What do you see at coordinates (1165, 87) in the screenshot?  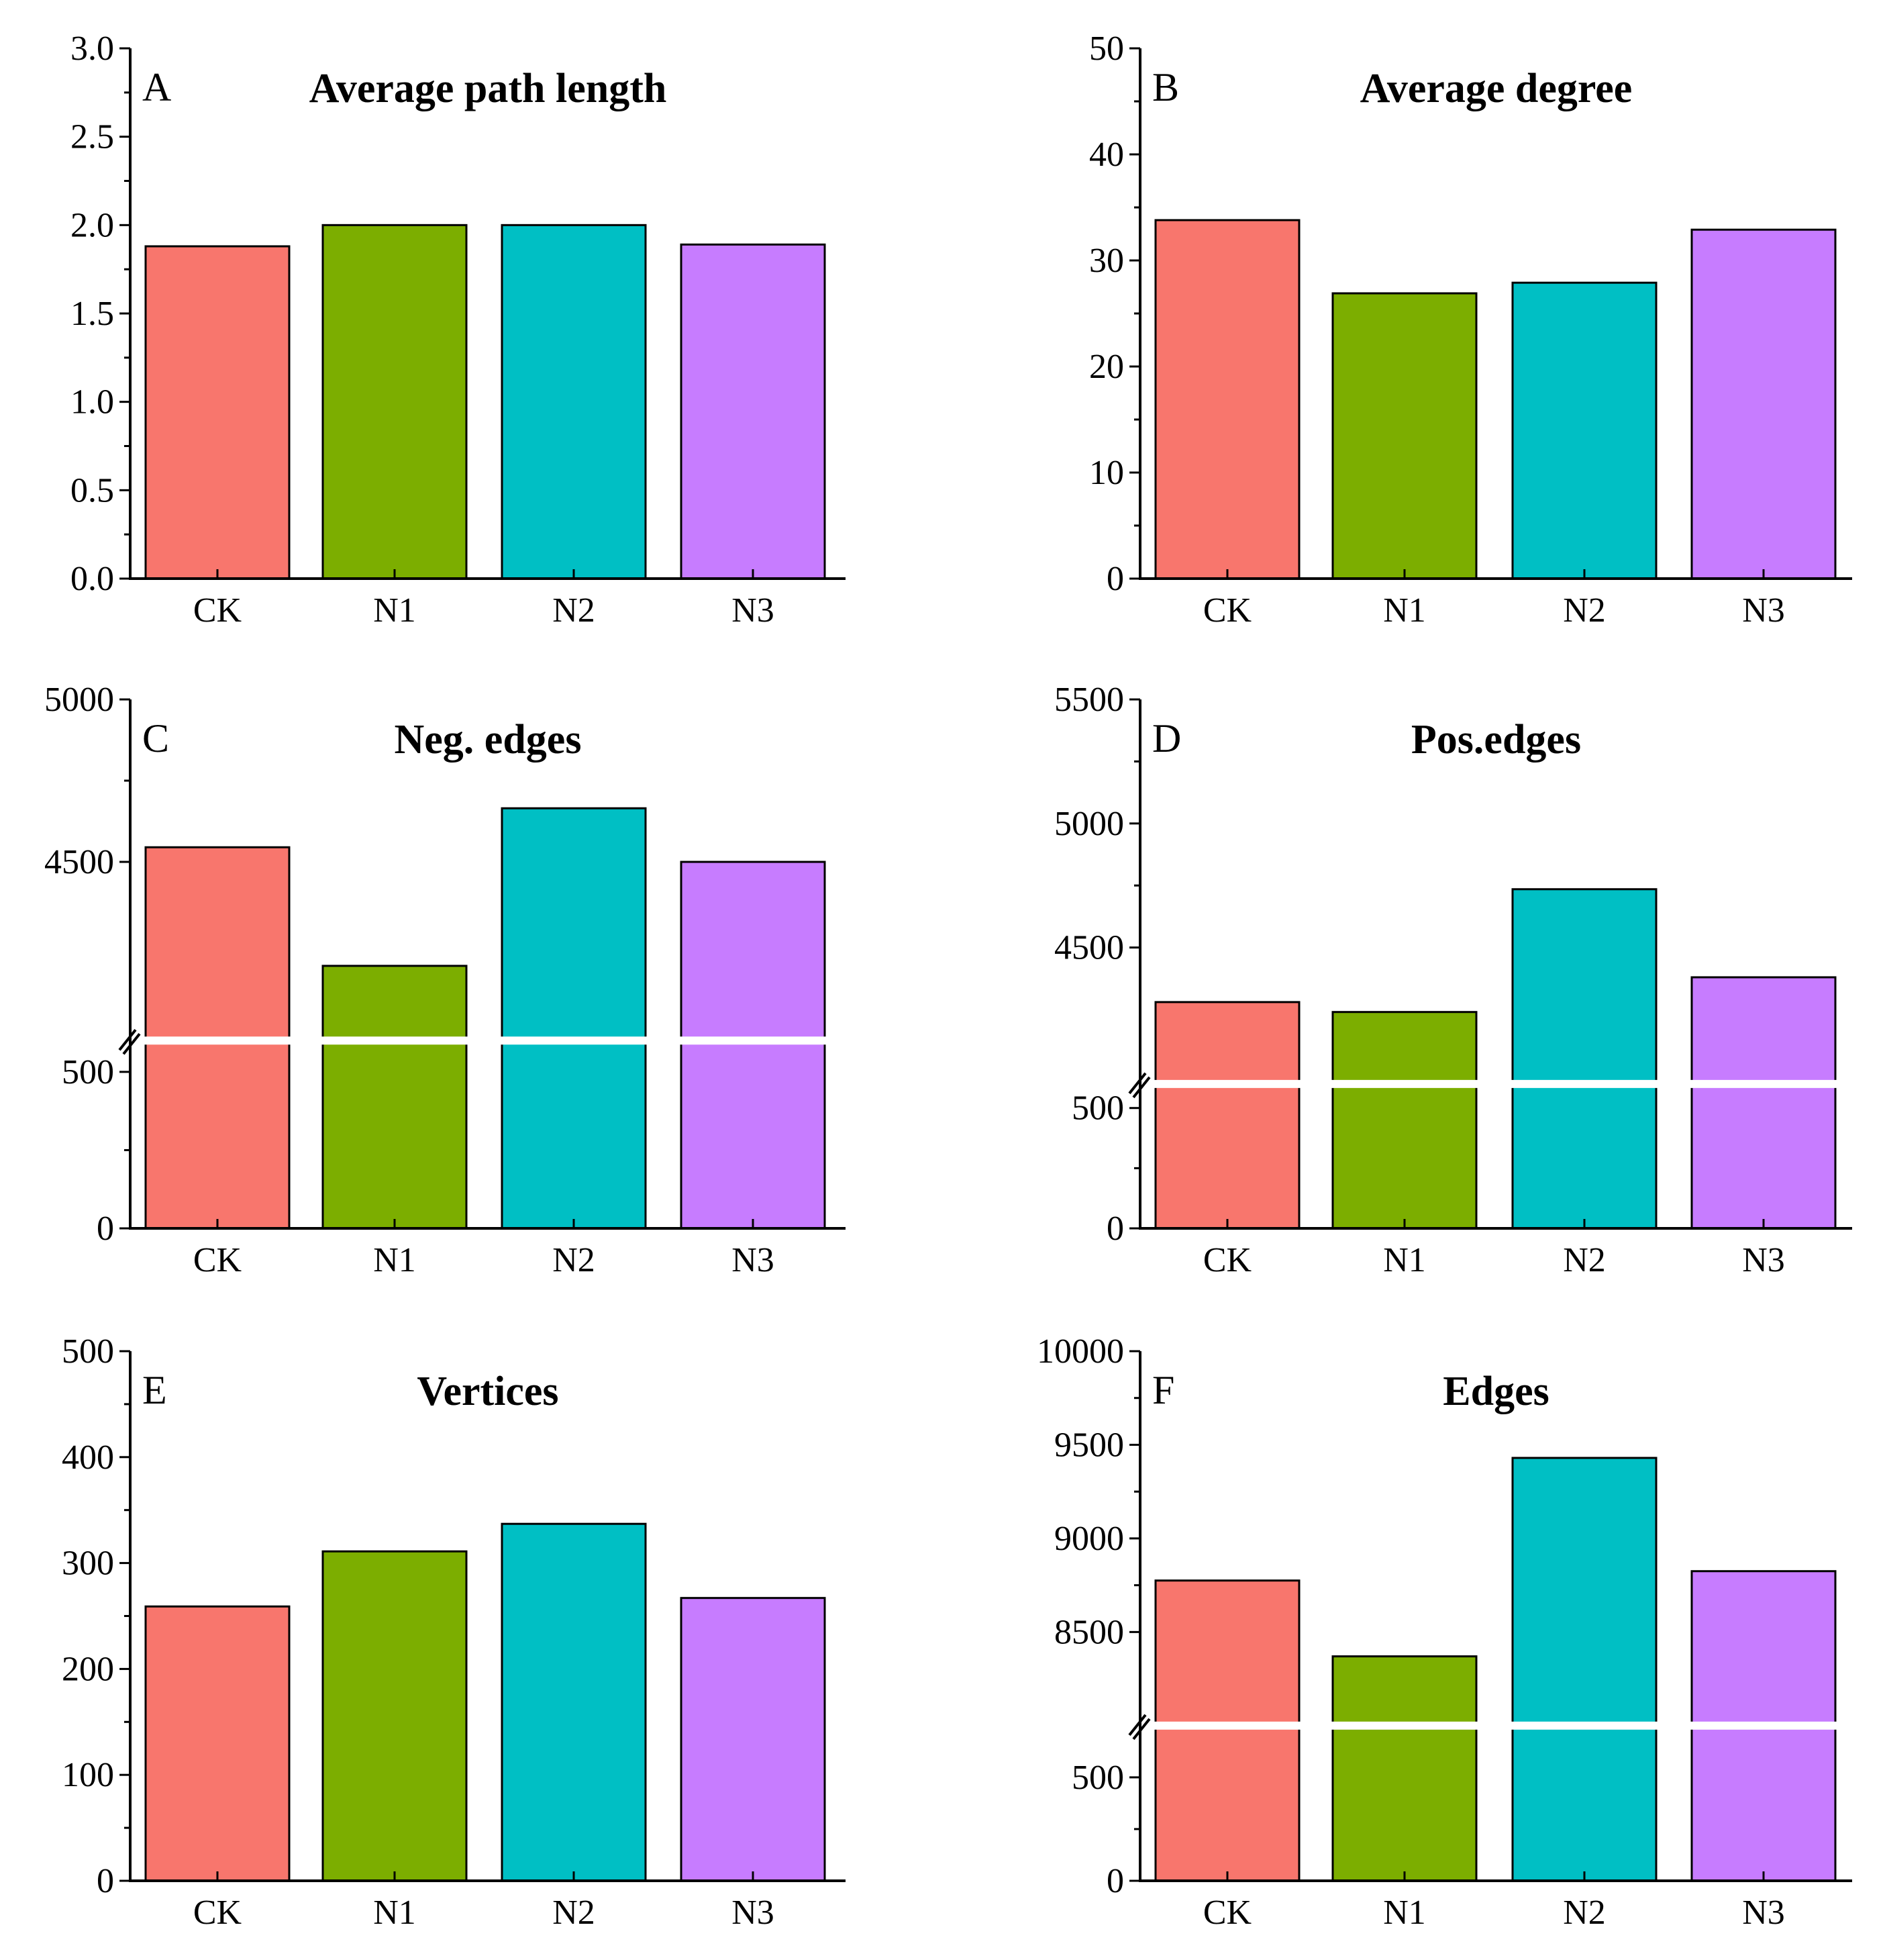 I see `panel-letter: B` at bounding box center [1165, 87].